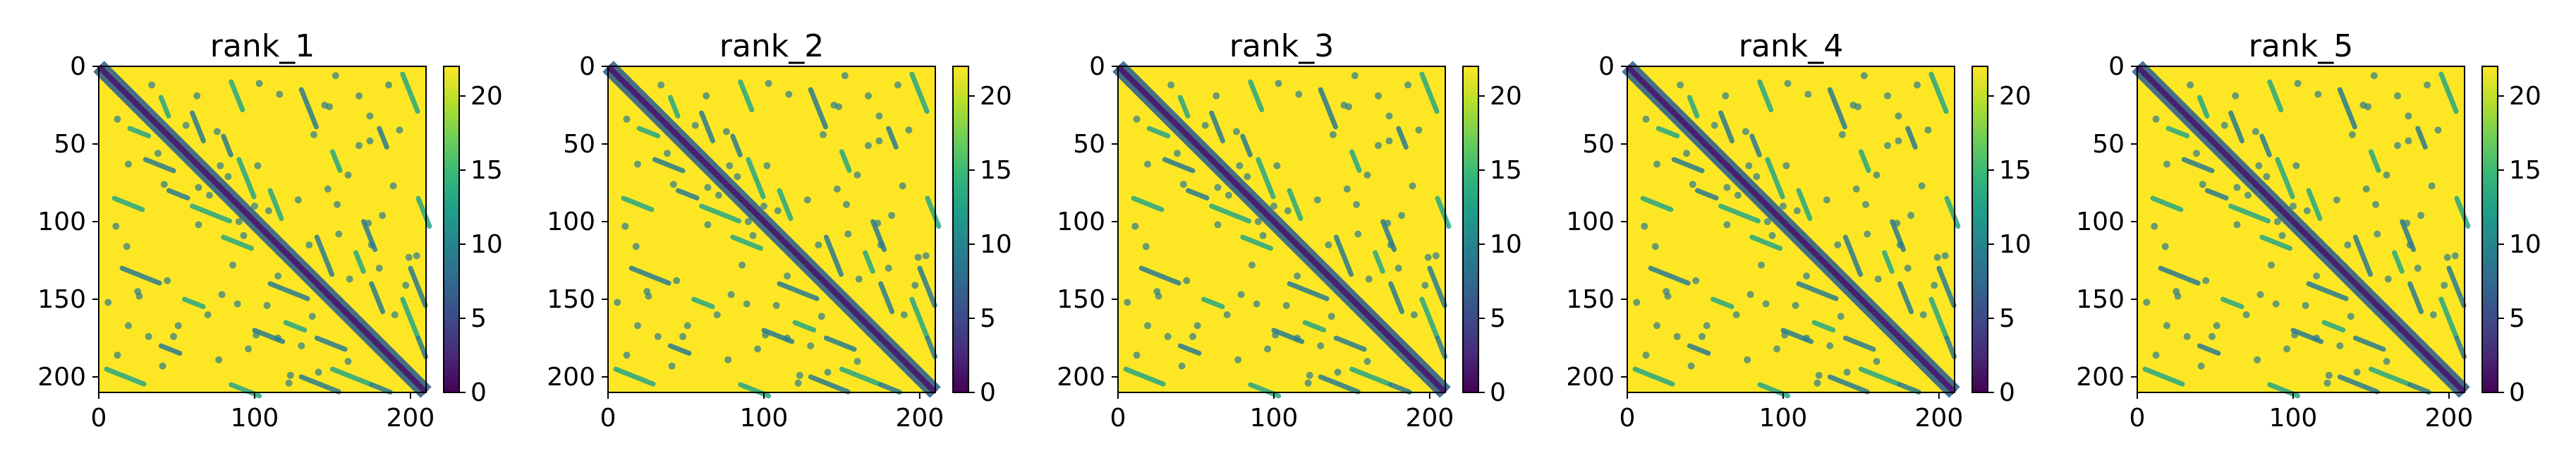  Describe the element at coordinates (571, 299) in the screenshot. I see `y-tick-label: 150` at that location.